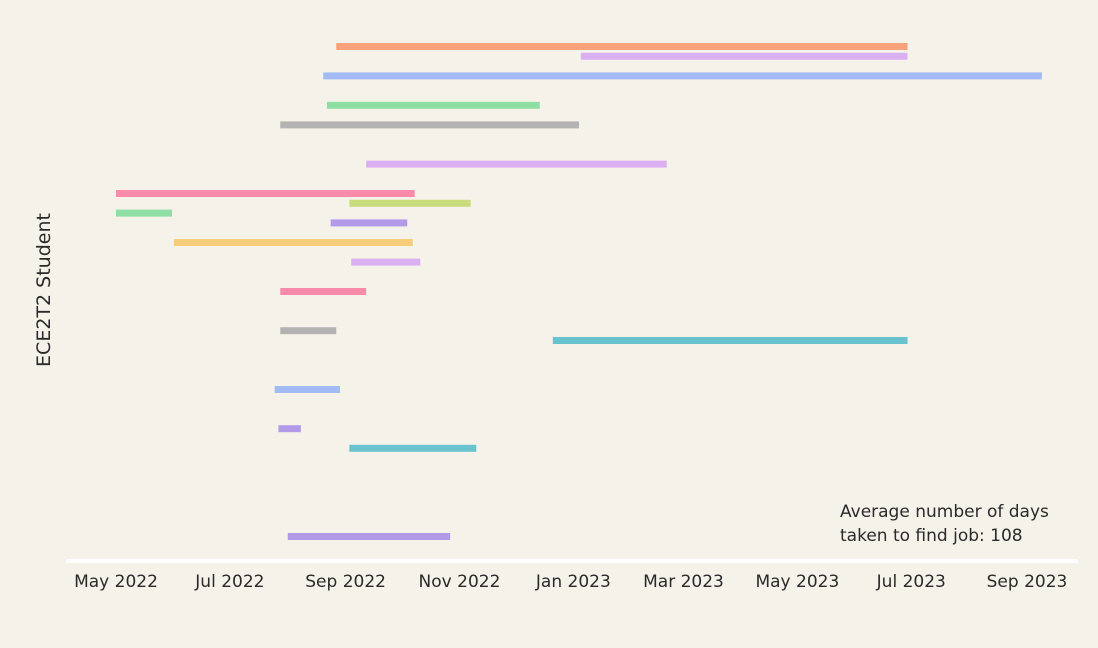  I want to click on x-tick-label: Sep 2023, so click(1027, 582).